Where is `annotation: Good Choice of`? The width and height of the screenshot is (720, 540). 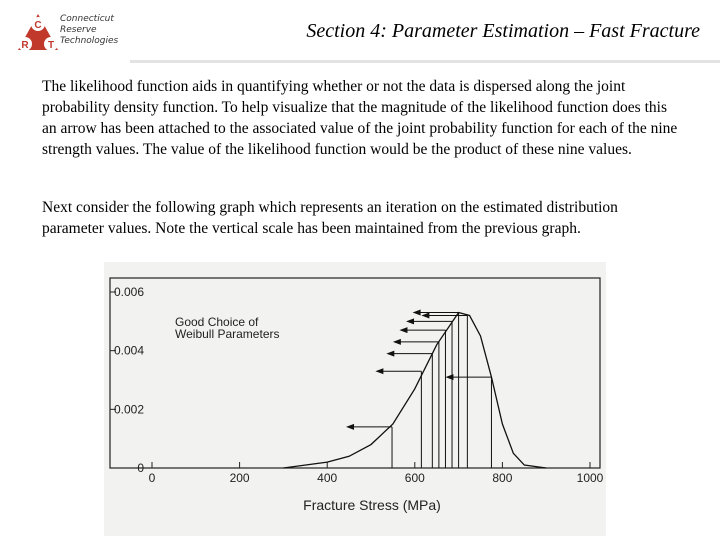 annotation: Good Choice of is located at coordinates (217, 322).